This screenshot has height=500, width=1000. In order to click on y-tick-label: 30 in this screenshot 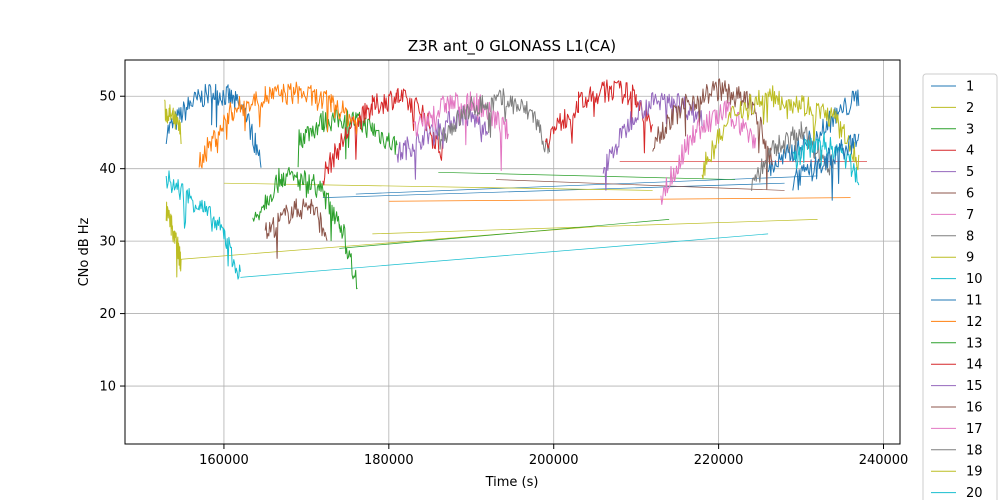, I will do `click(107, 242)`.